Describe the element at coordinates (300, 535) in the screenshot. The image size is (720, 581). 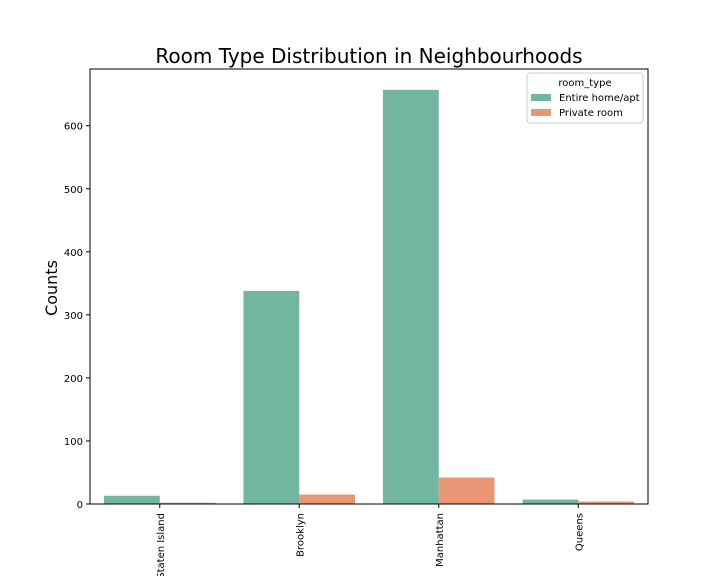
I see `x-tick-label: Brooklyn` at that location.